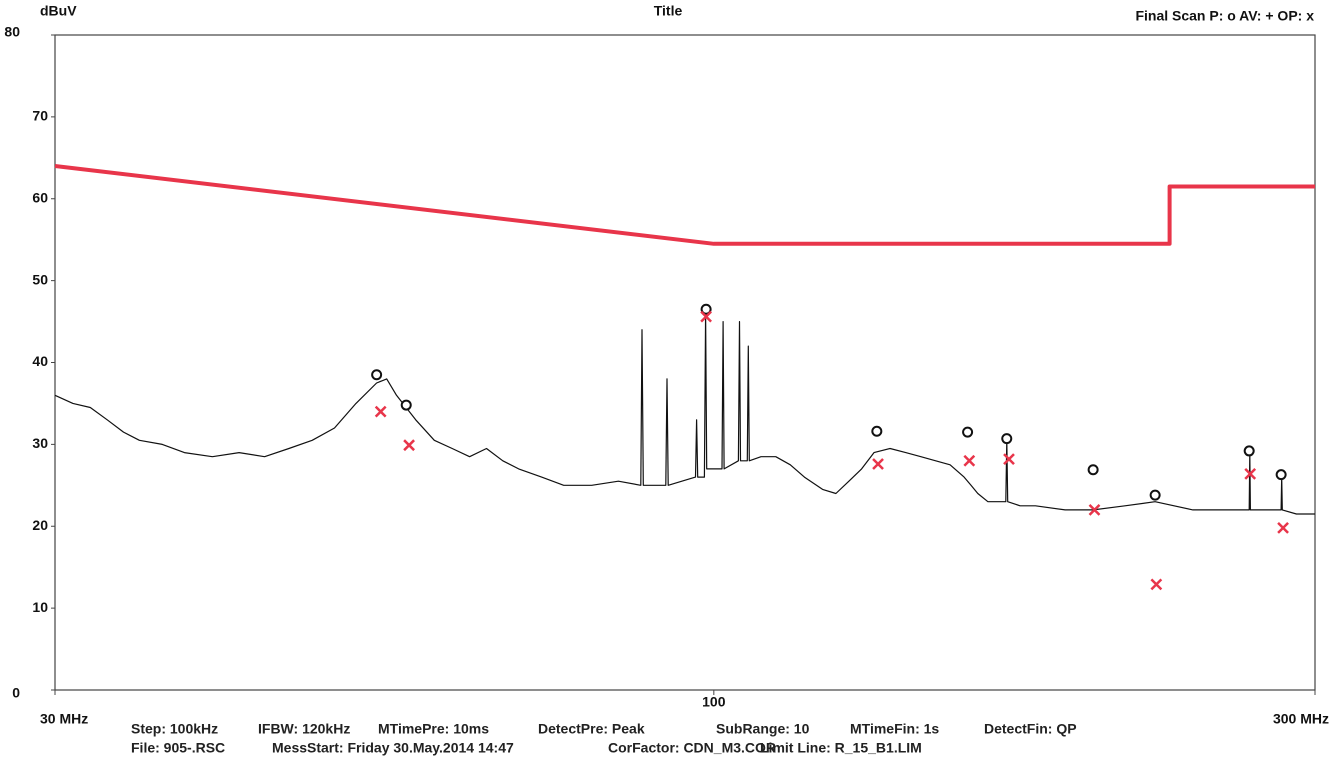 This screenshot has height=761, width=1337. What do you see at coordinates (692, 748) in the screenshot?
I see `footer-text: CorFactor: CDN_M3.COR` at bounding box center [692, 748].